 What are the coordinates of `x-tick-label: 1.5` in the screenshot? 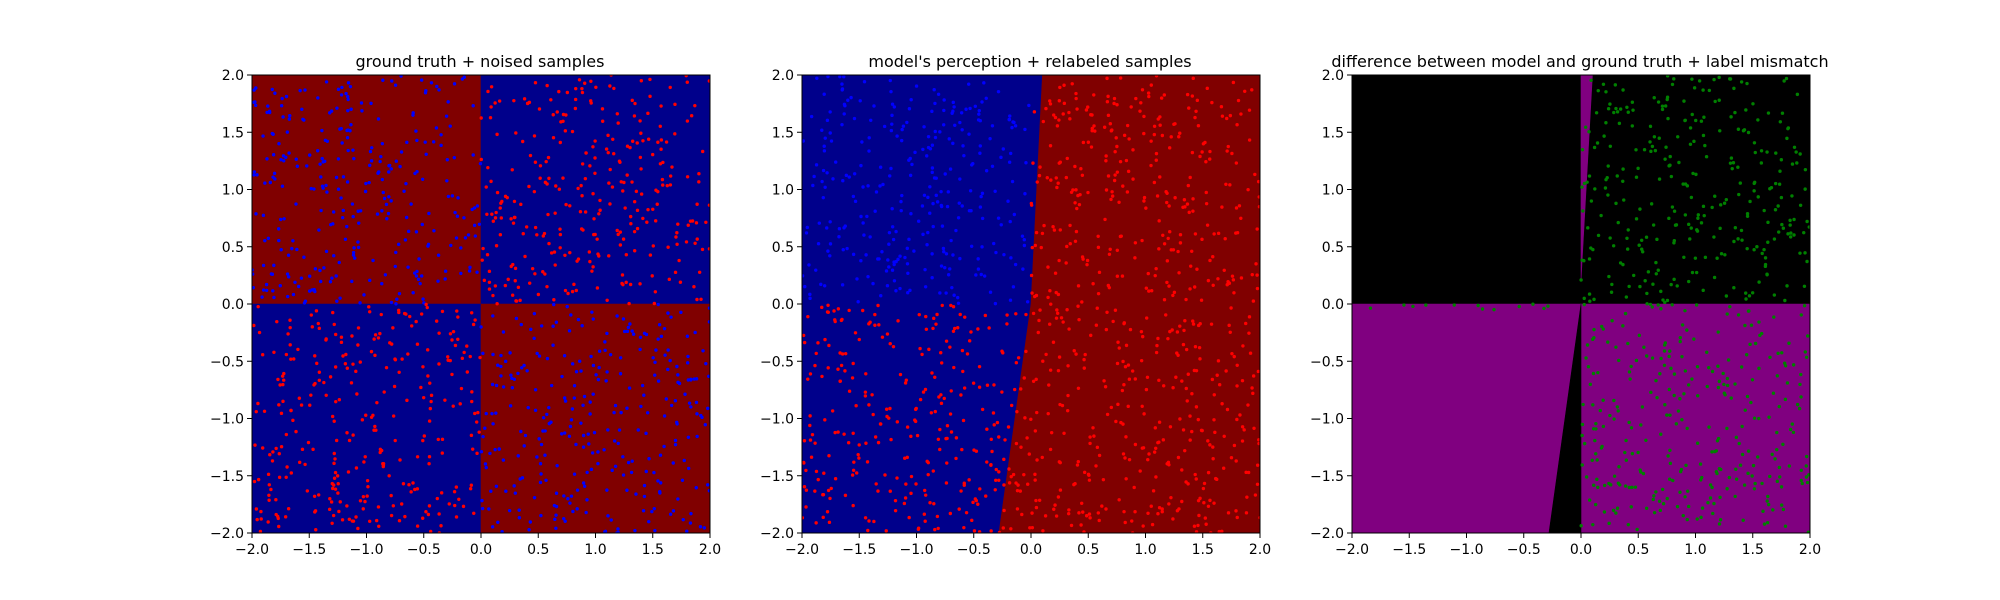 It's located at (1753, 550).